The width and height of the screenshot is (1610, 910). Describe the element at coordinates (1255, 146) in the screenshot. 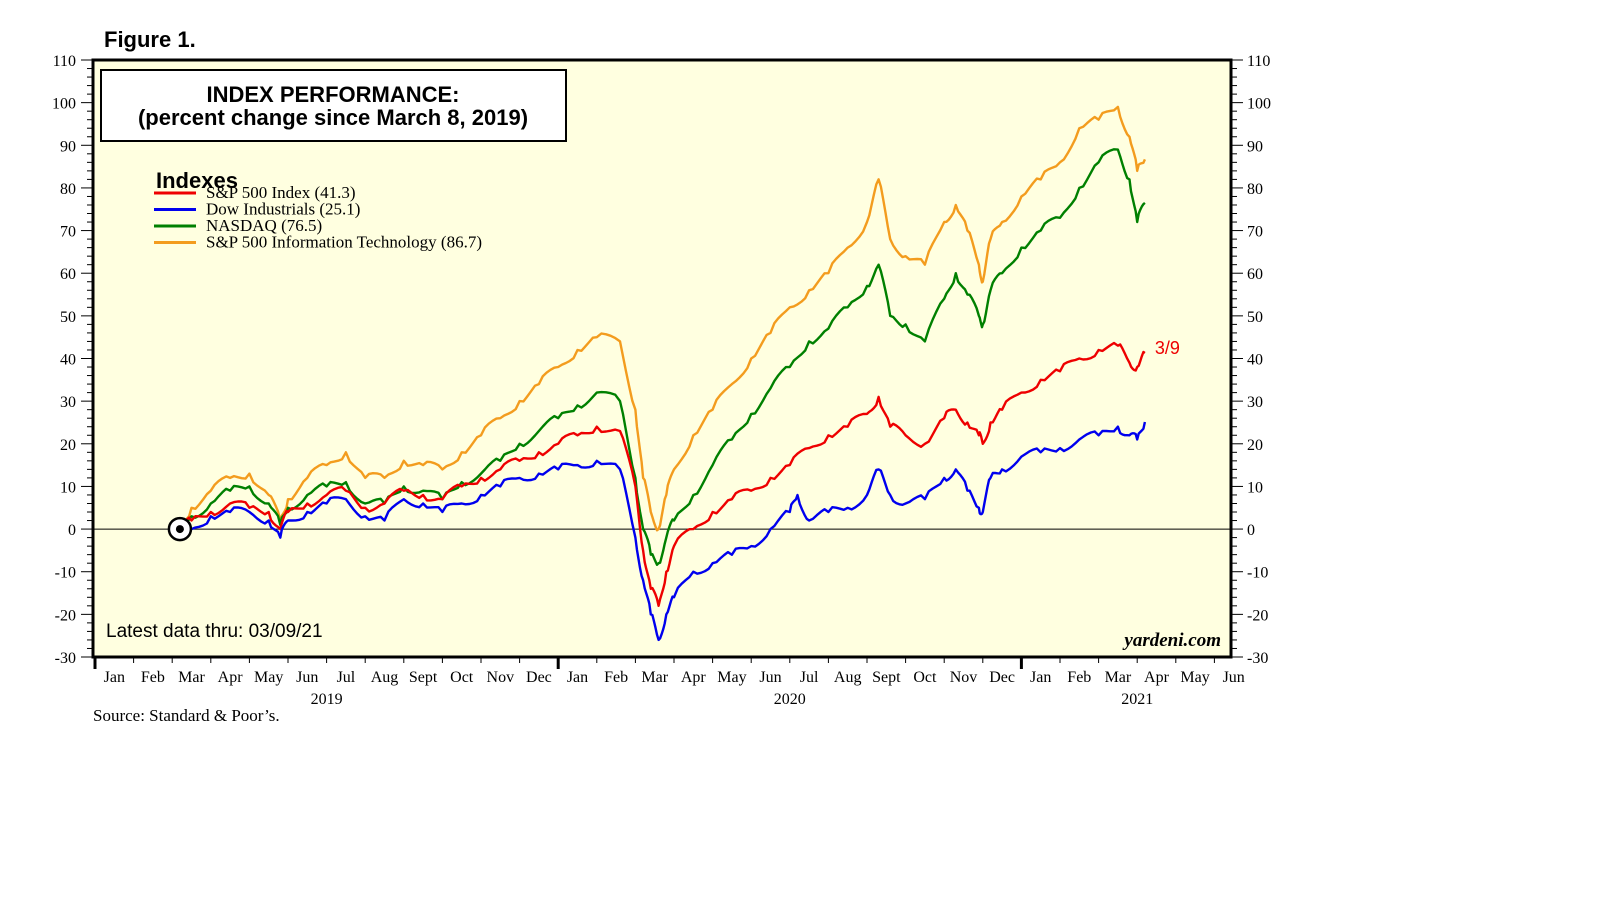

I see `y-tick-label-right: 90` at that location.